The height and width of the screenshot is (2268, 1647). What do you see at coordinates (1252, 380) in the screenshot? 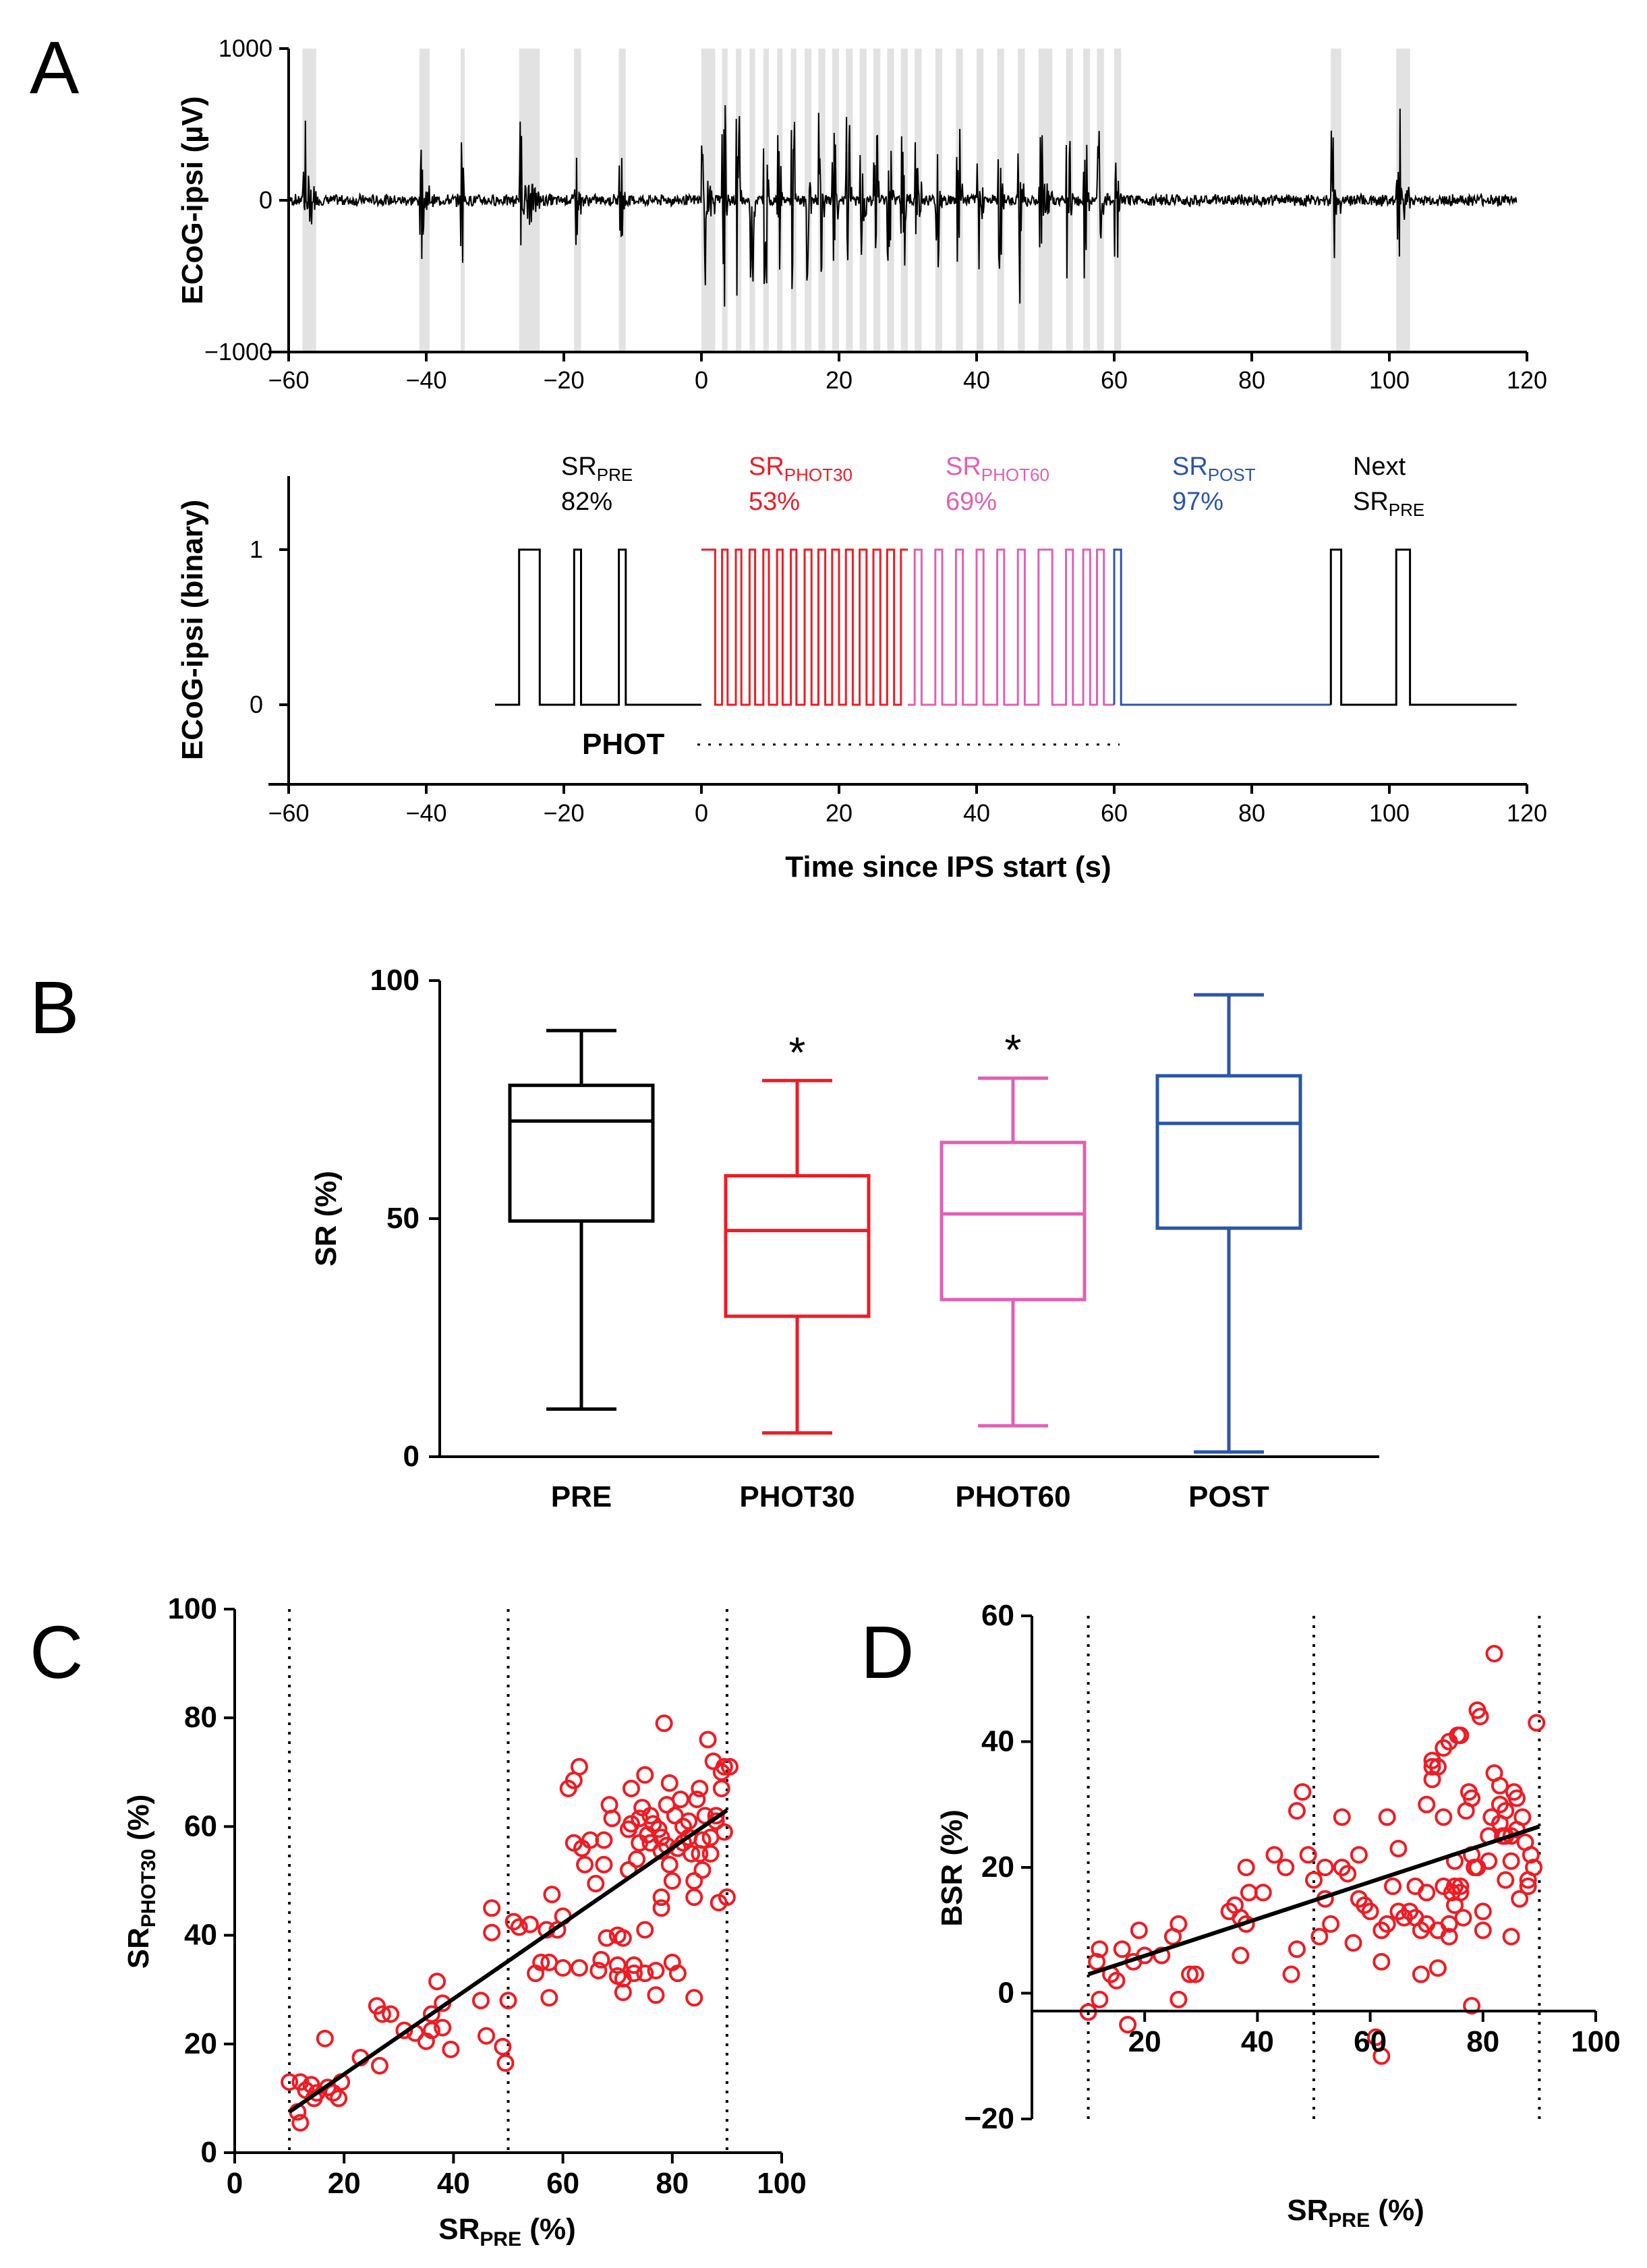
I see `xtick-label-a-top-7: 80` at bounding box center [1252, 380].